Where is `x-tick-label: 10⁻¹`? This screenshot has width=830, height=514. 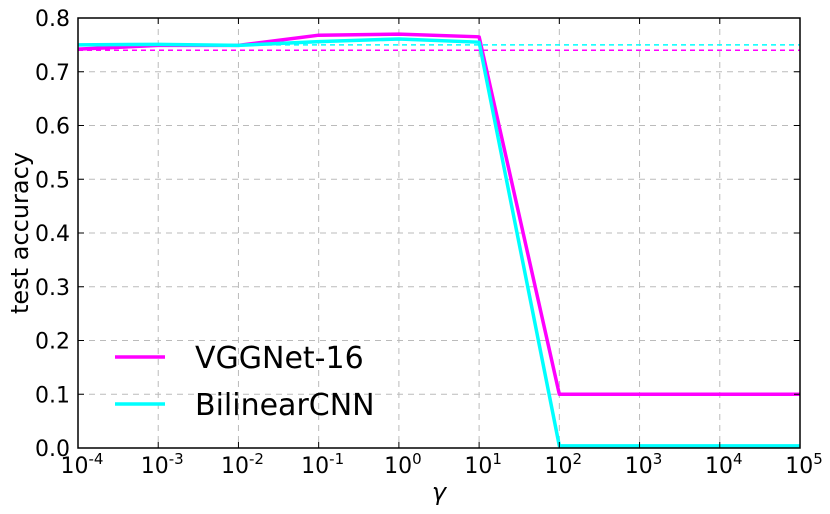 x-tick-label: 10⁻¹ is located at coordinates (322, 464).